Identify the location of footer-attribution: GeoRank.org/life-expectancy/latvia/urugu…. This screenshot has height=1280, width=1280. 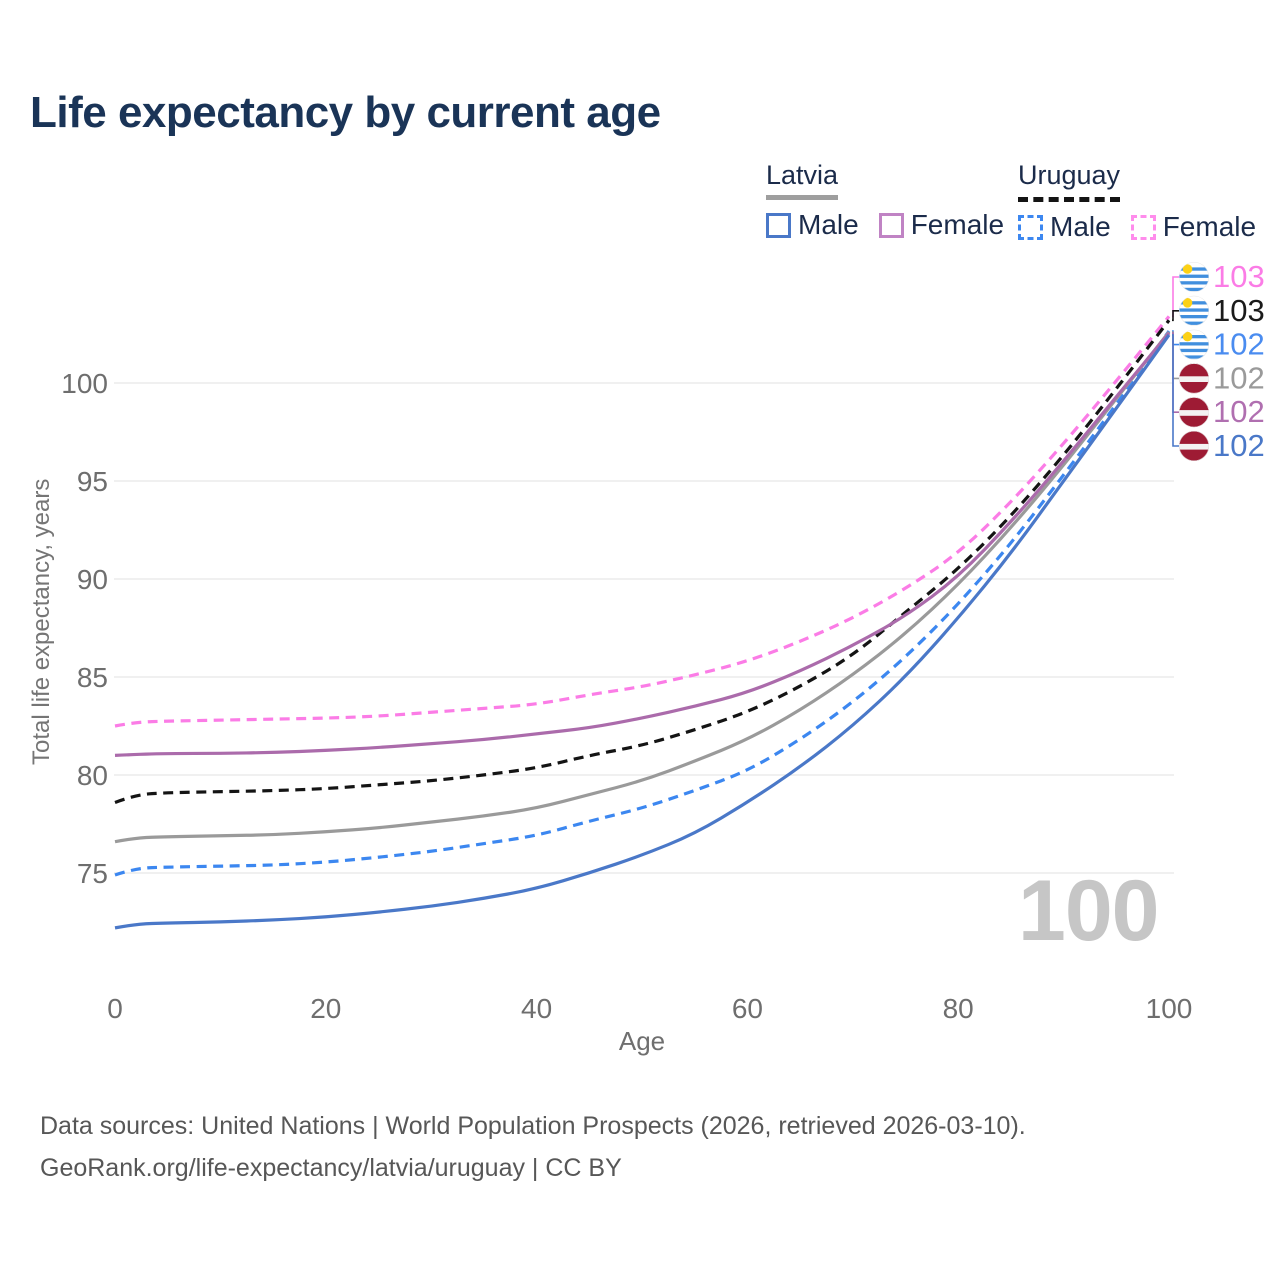
(331, 1167).